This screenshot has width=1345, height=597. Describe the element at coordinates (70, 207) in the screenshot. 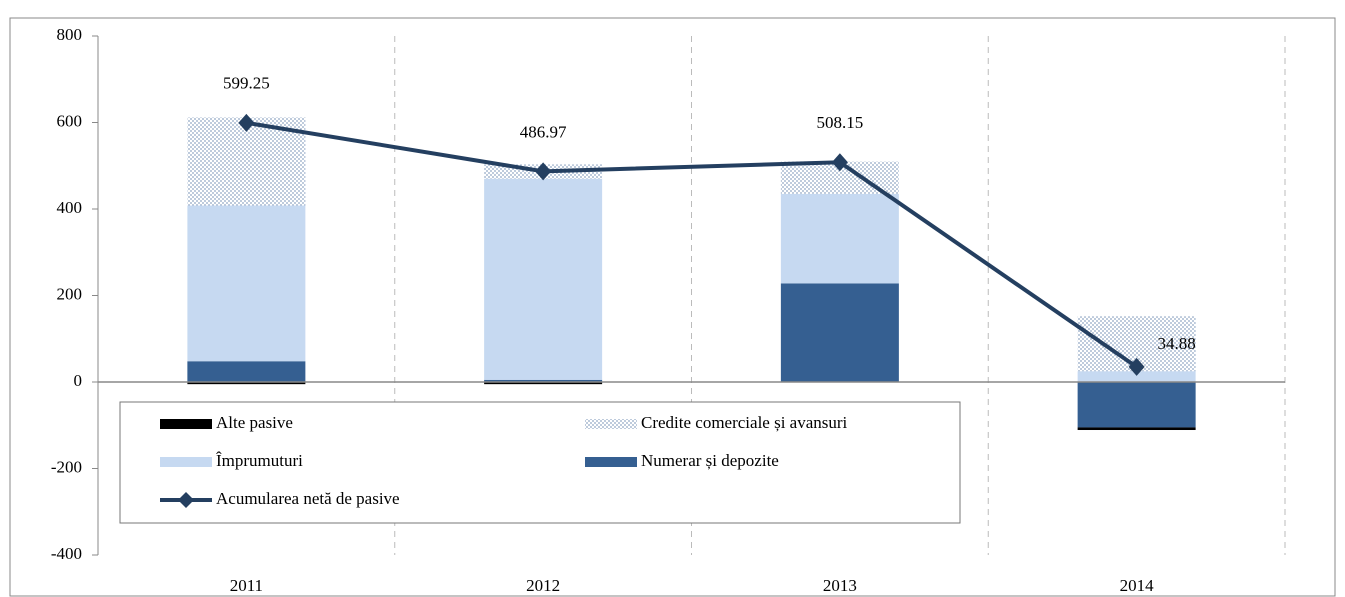

I see `y-tick-label: 400` at that location.